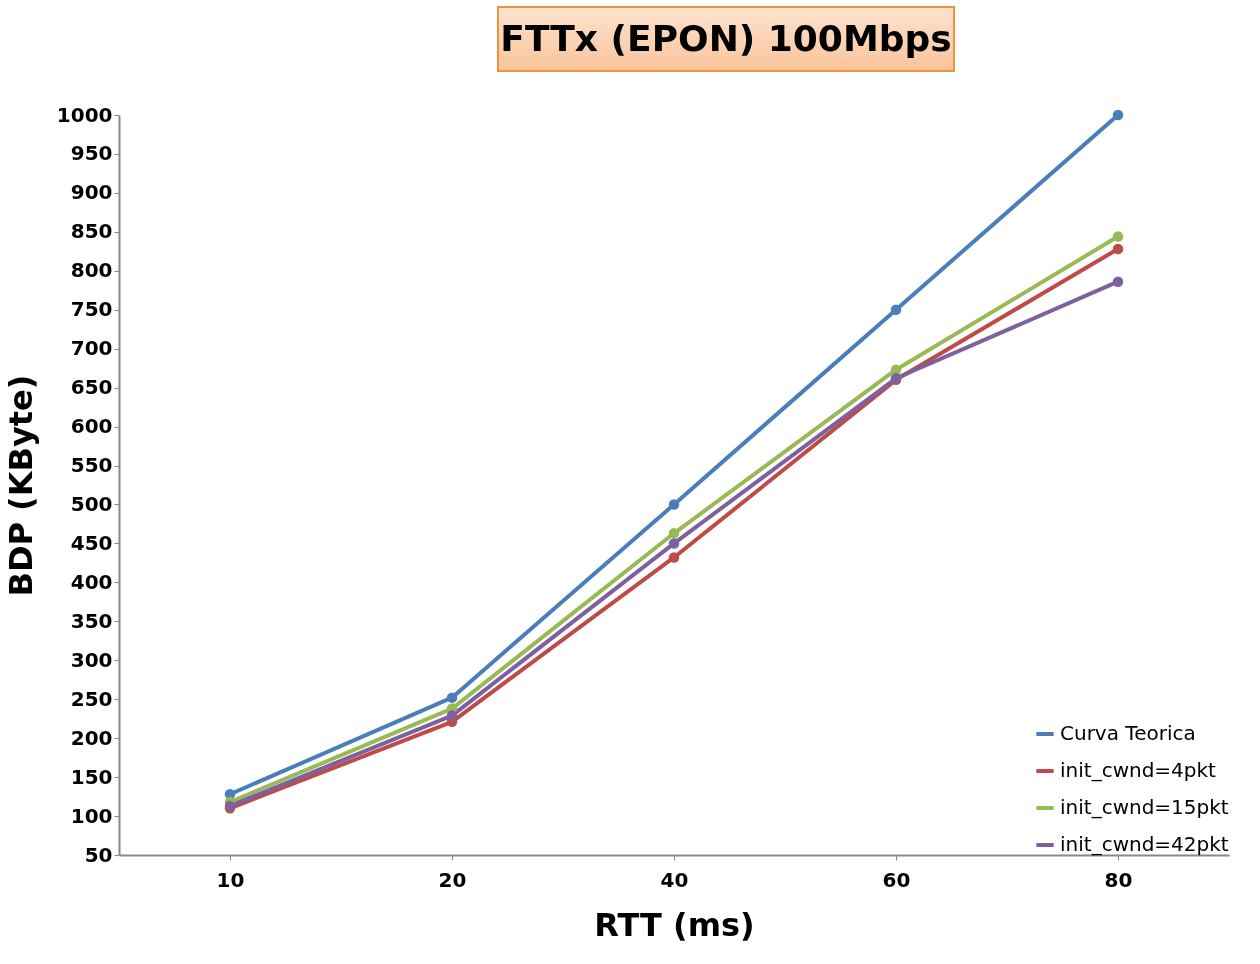 The width and height of the screenshot is (1260, 964). What do you see at coordinates (91, 153) in the screenshot?
I see `y-tick-label: 950` at bounding box center [91, 153].